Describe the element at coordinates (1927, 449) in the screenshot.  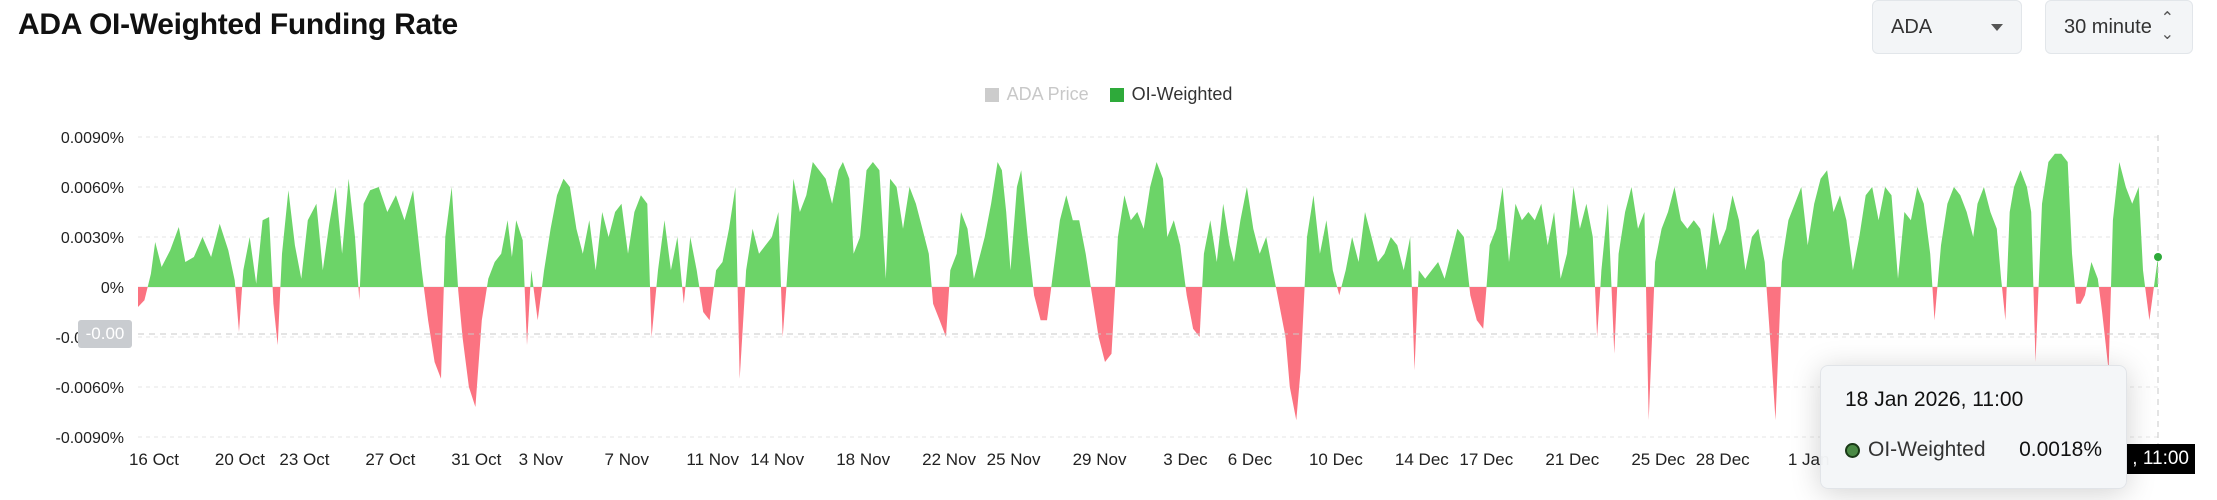
I see `tooltip-series-name: OI-Weighted` at that location.